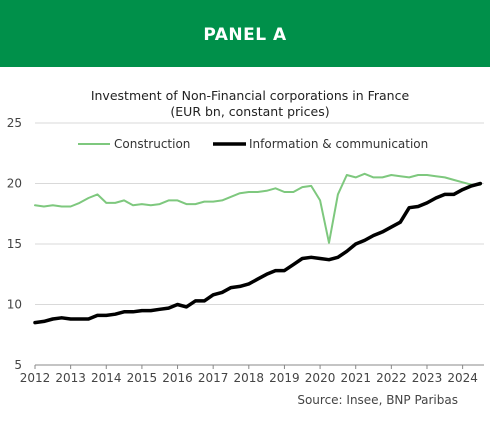 The width and height of the screenshot is (490, 421). I want to click on legend: Construction Information & communication, so click(253, 144).